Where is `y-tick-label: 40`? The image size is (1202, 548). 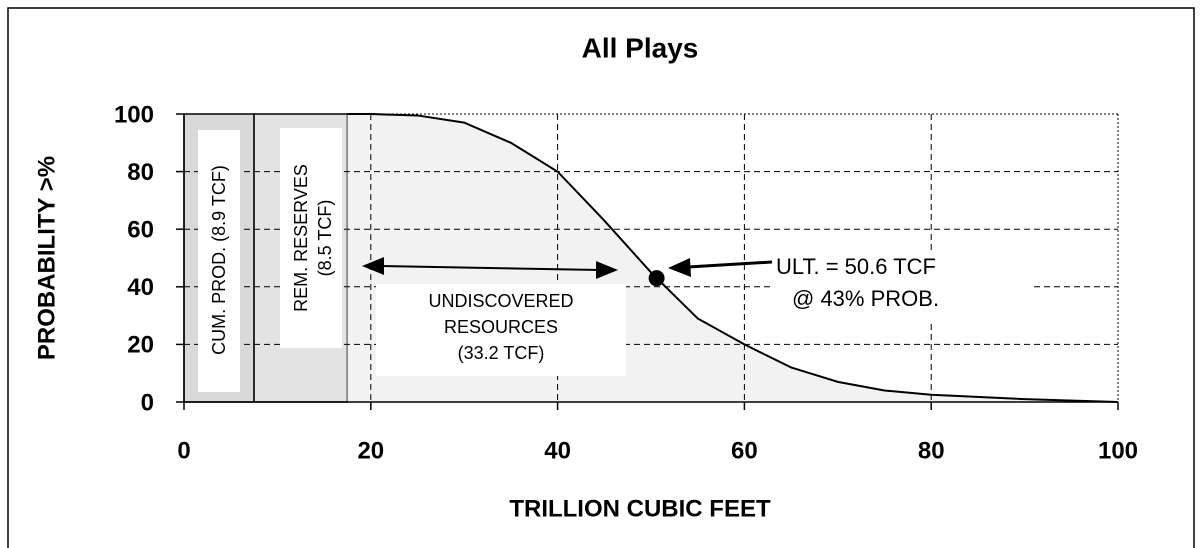 y-tick-label: 40 is located at coordinates (140, 287).